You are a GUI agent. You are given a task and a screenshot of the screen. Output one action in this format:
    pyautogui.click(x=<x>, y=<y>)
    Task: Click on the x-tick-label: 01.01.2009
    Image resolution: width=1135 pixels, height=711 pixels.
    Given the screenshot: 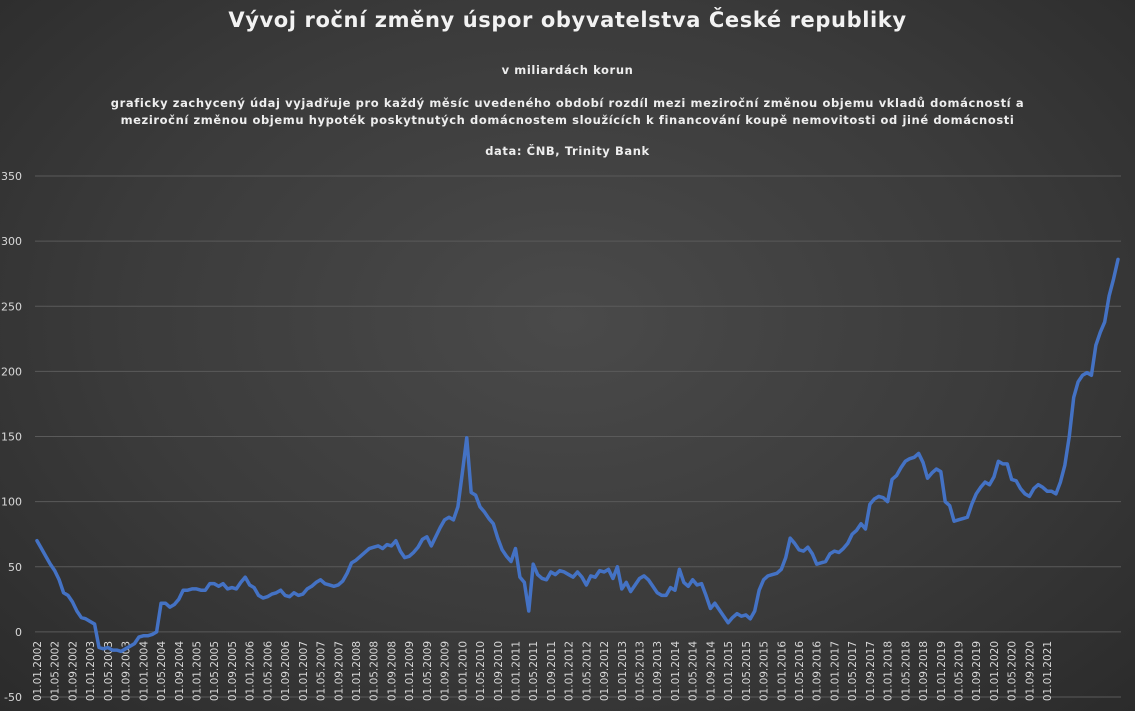 What is the action you would take?
    pyautogui.click(x=410, y=671)
    